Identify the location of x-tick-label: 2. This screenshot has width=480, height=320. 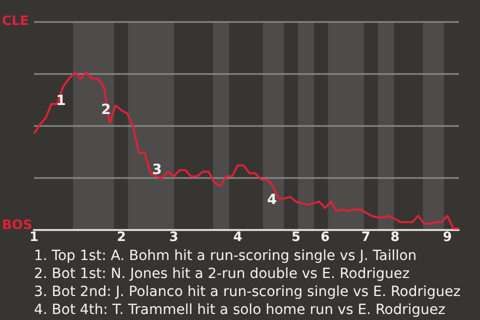
(121, 238).